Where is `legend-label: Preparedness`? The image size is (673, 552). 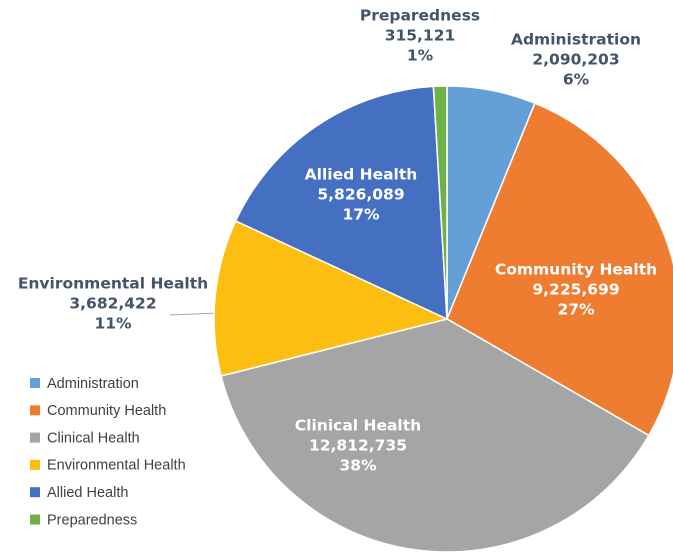
legend-label: Preparedness is located at coordinates (92, 520).